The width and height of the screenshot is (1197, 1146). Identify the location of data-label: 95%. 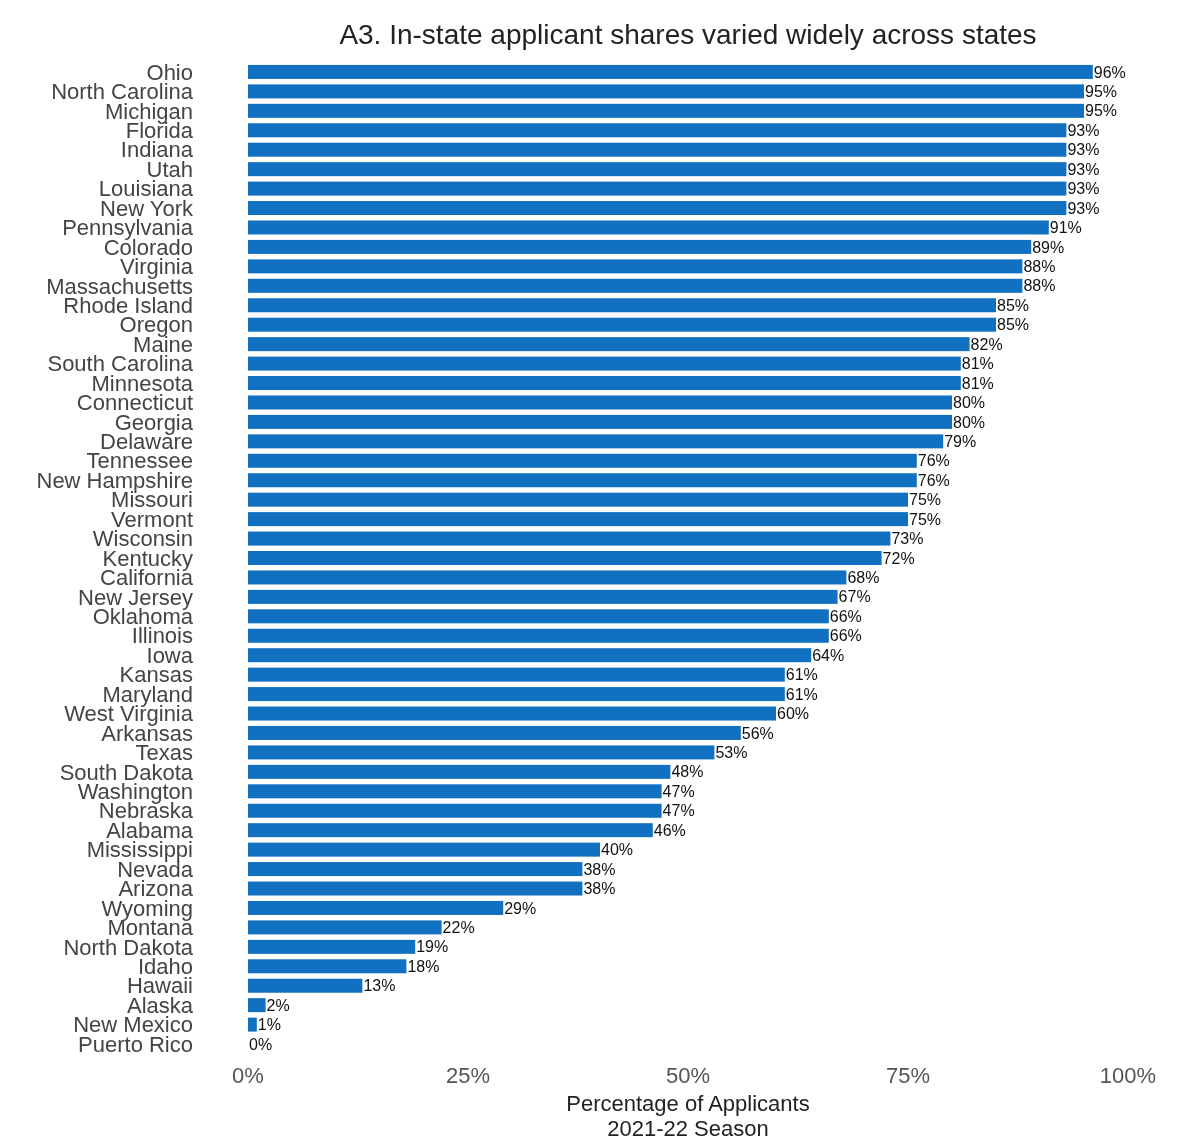
(1101, 111).